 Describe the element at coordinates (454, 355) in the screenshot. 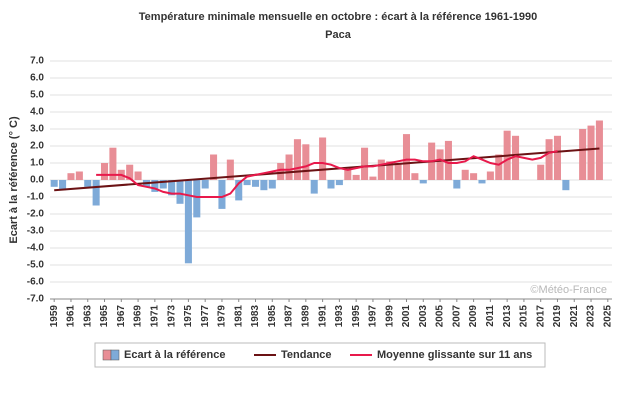

I see `legend-label: Moyenne glissante sur 11 ans` at that location.